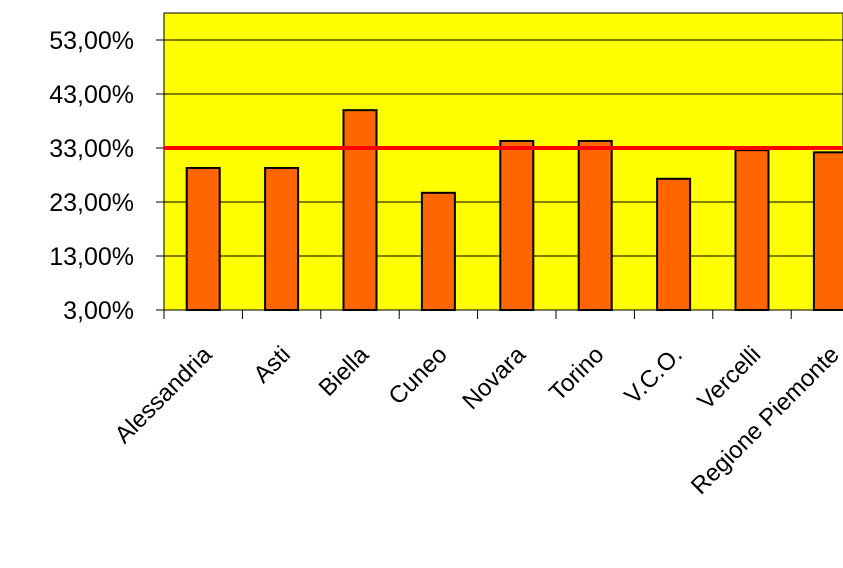 The image size is (843, 568). I want to click on y-tick-label-2: 23,00%, so click(91, 203).